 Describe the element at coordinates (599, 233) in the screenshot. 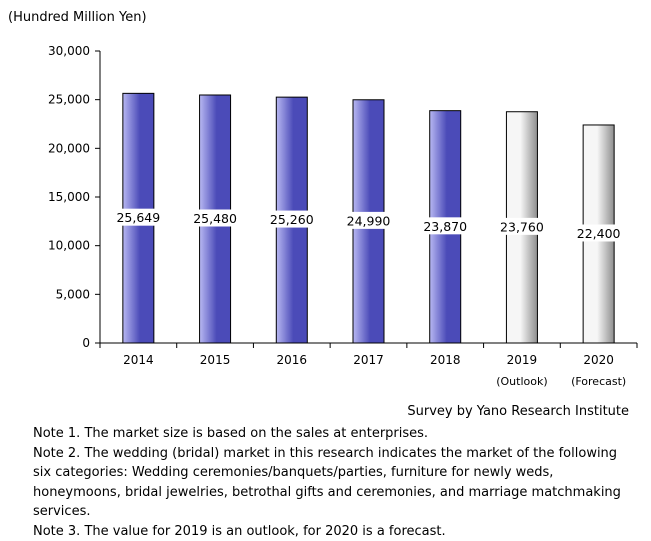

I see `data-label: 22,400` at that location.